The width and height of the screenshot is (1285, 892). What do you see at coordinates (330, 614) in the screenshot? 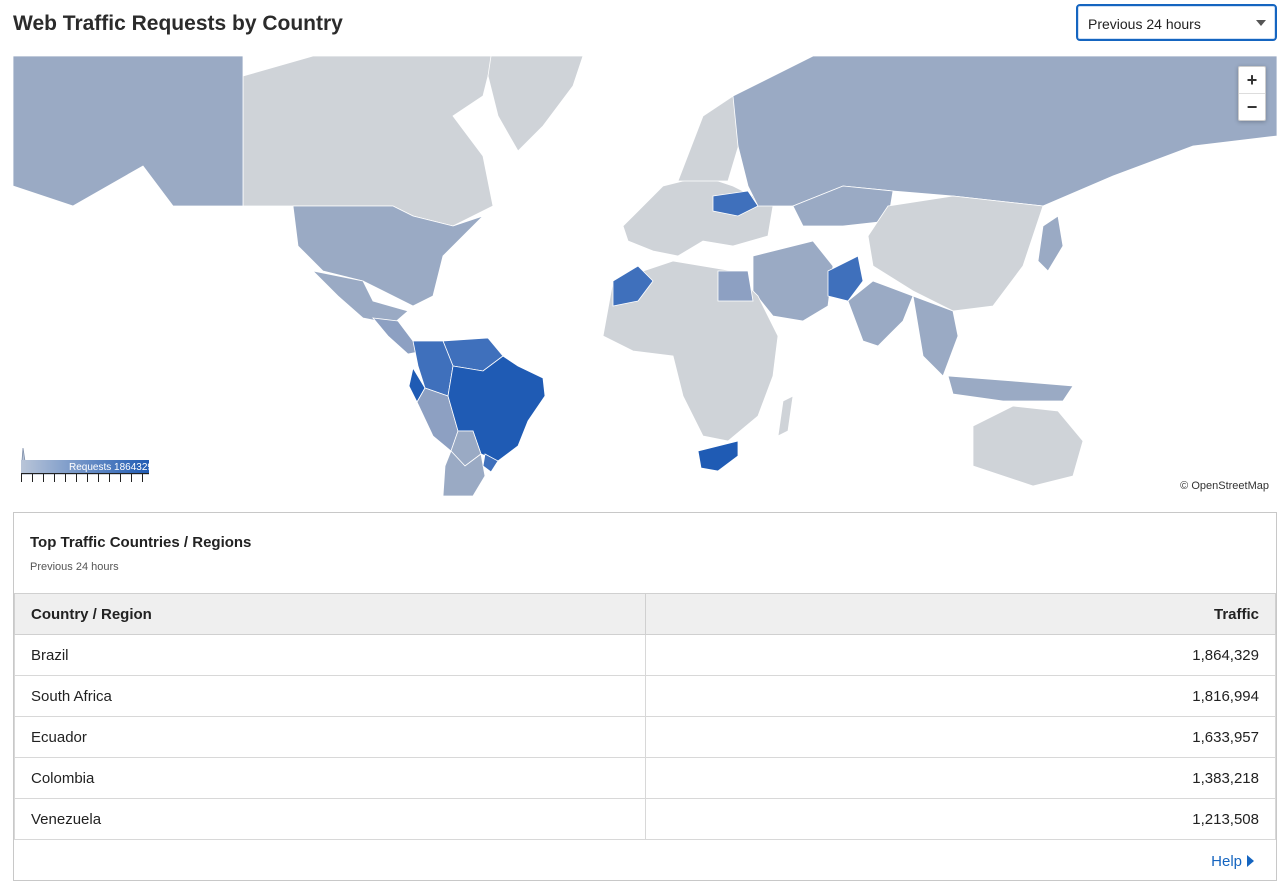
I see `column-header-country: Country / Region` at bounding box center [330, 614].